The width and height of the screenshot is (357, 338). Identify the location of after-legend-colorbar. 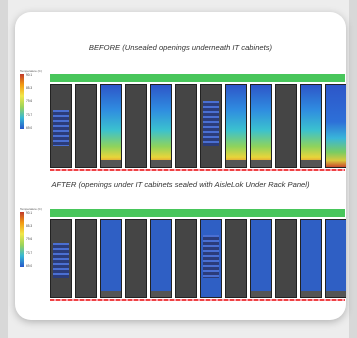
(22, 239).